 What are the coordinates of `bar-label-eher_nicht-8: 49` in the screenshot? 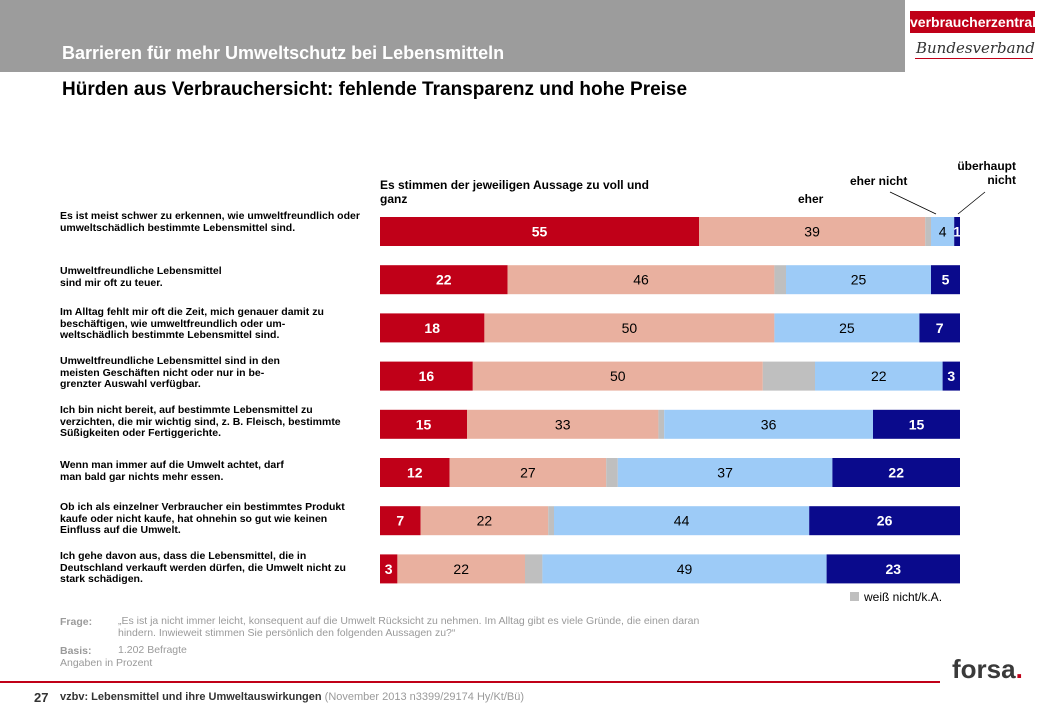 It's located at (685, 569).